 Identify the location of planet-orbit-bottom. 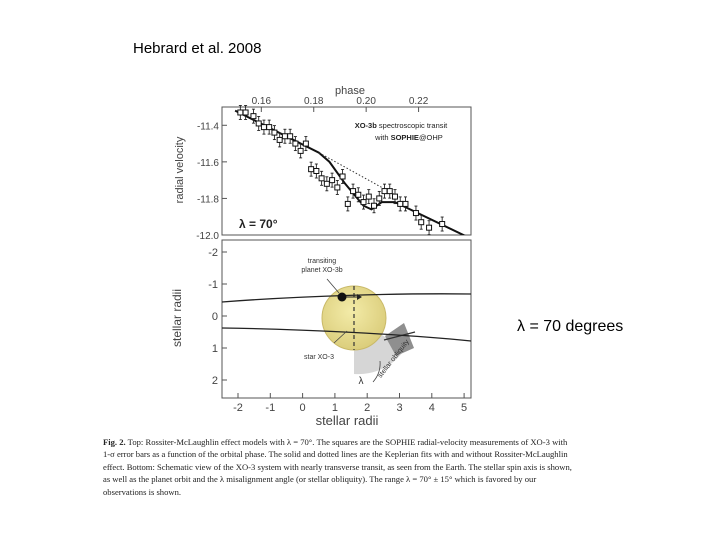
(346, 334).